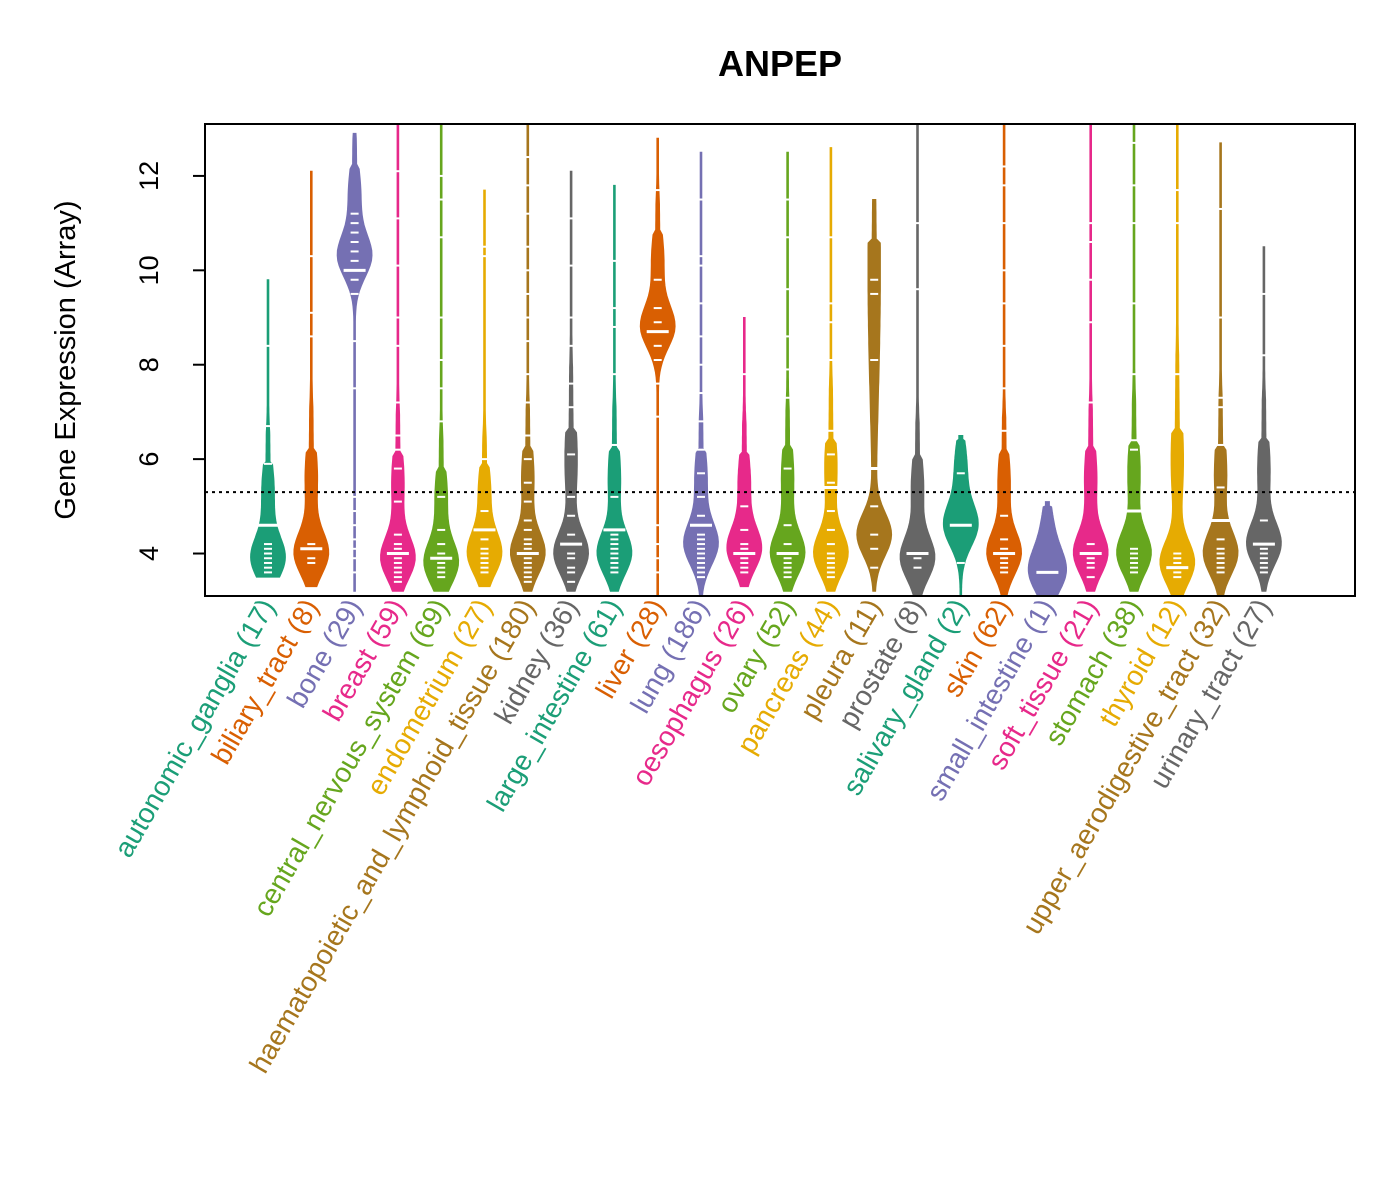 This screenshot has width=1400, height=1200. I want to click on y-tick-label: 4, so click(149, 553).